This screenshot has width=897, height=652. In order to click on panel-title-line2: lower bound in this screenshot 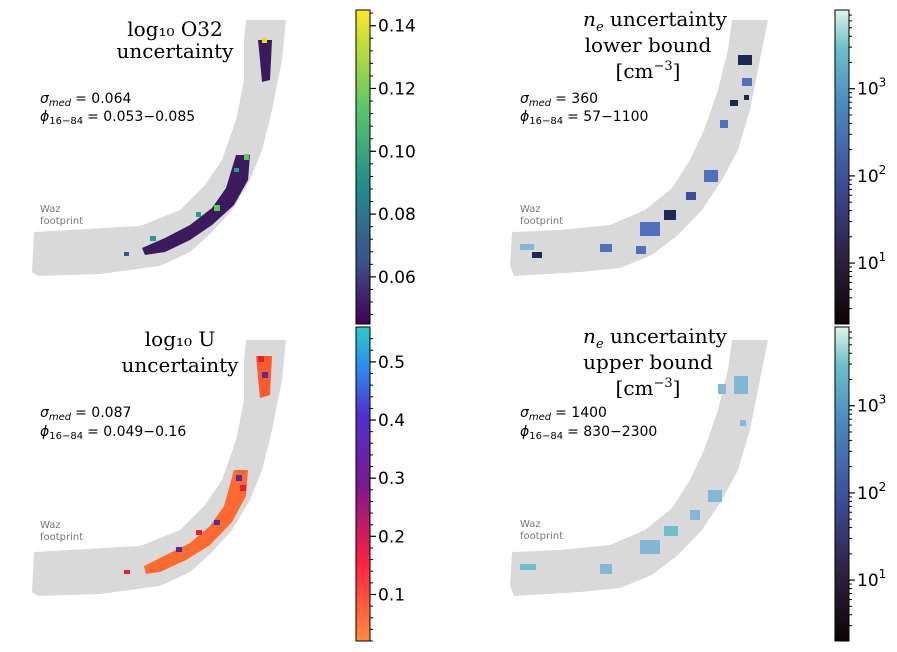, I will do `click(648, 45)`.